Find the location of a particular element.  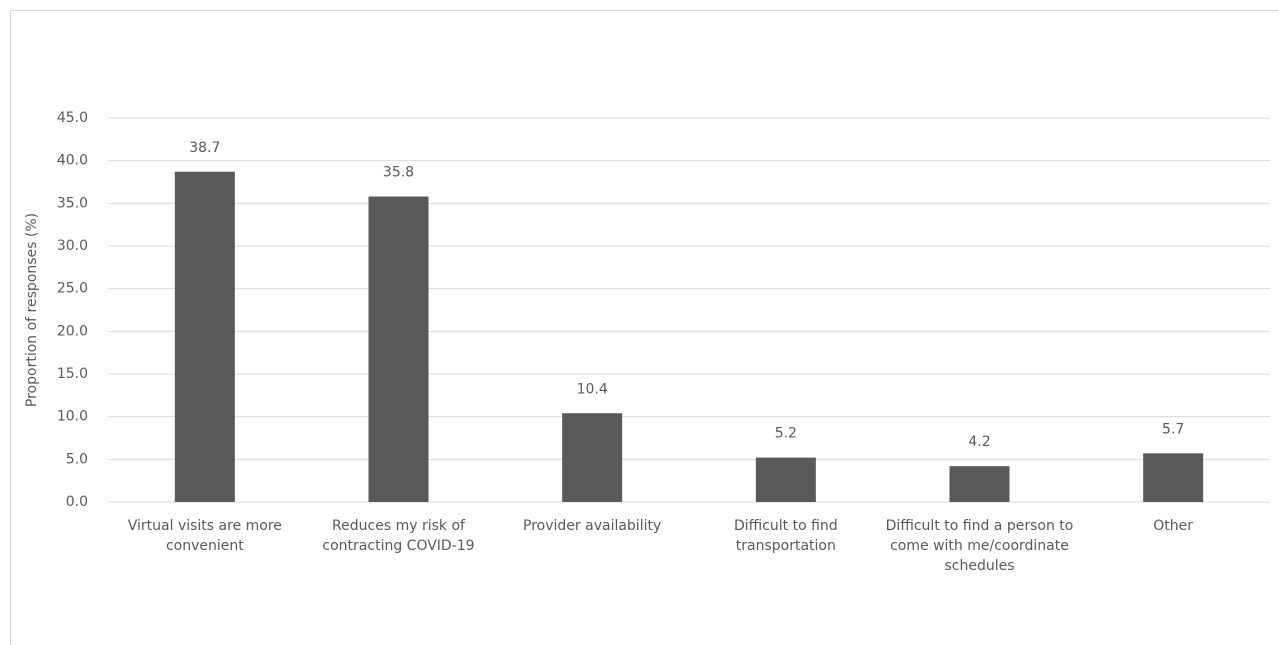

x-tick-label: Difficult to find transportation is located at coordinates (785, 536).